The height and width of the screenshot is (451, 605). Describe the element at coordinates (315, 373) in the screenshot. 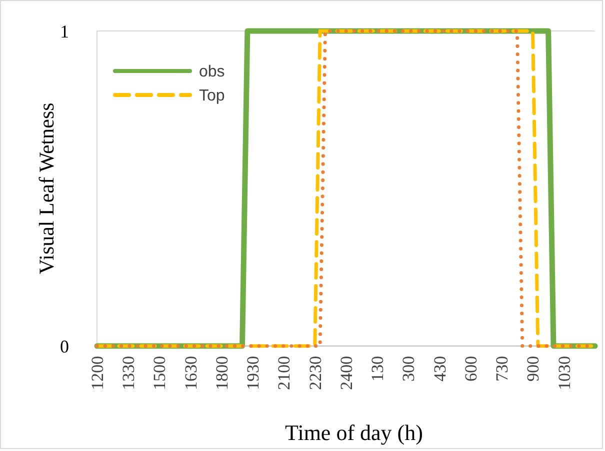

I see `x-tick-label: 2230` at that location.